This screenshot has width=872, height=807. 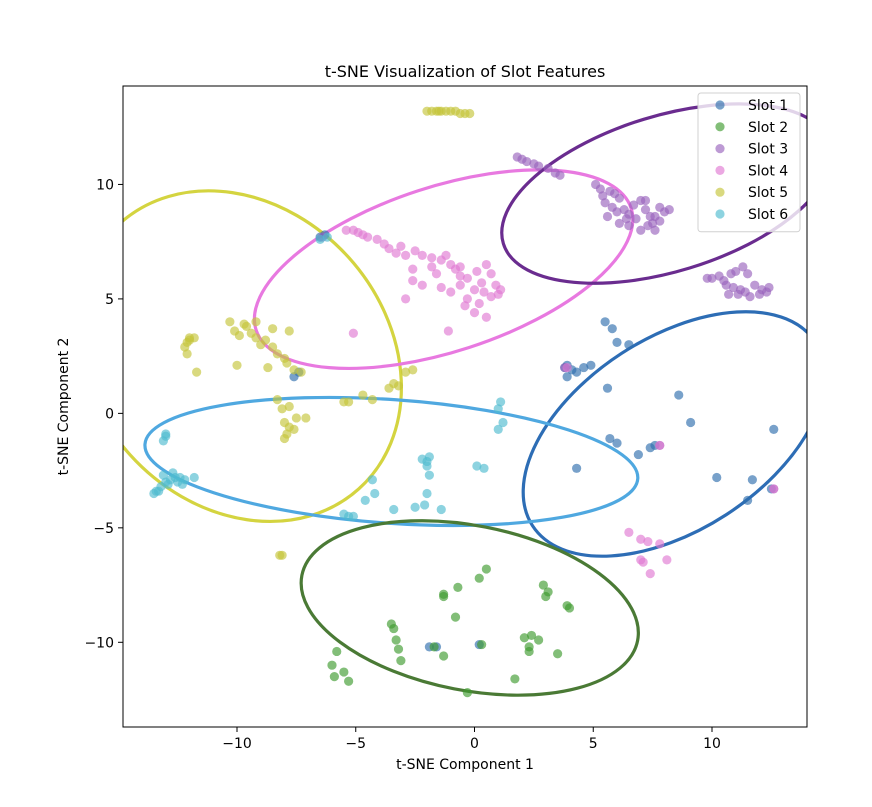 I want to click on legend-label-slot-6: Slot 6, so click(x=768, y=215).